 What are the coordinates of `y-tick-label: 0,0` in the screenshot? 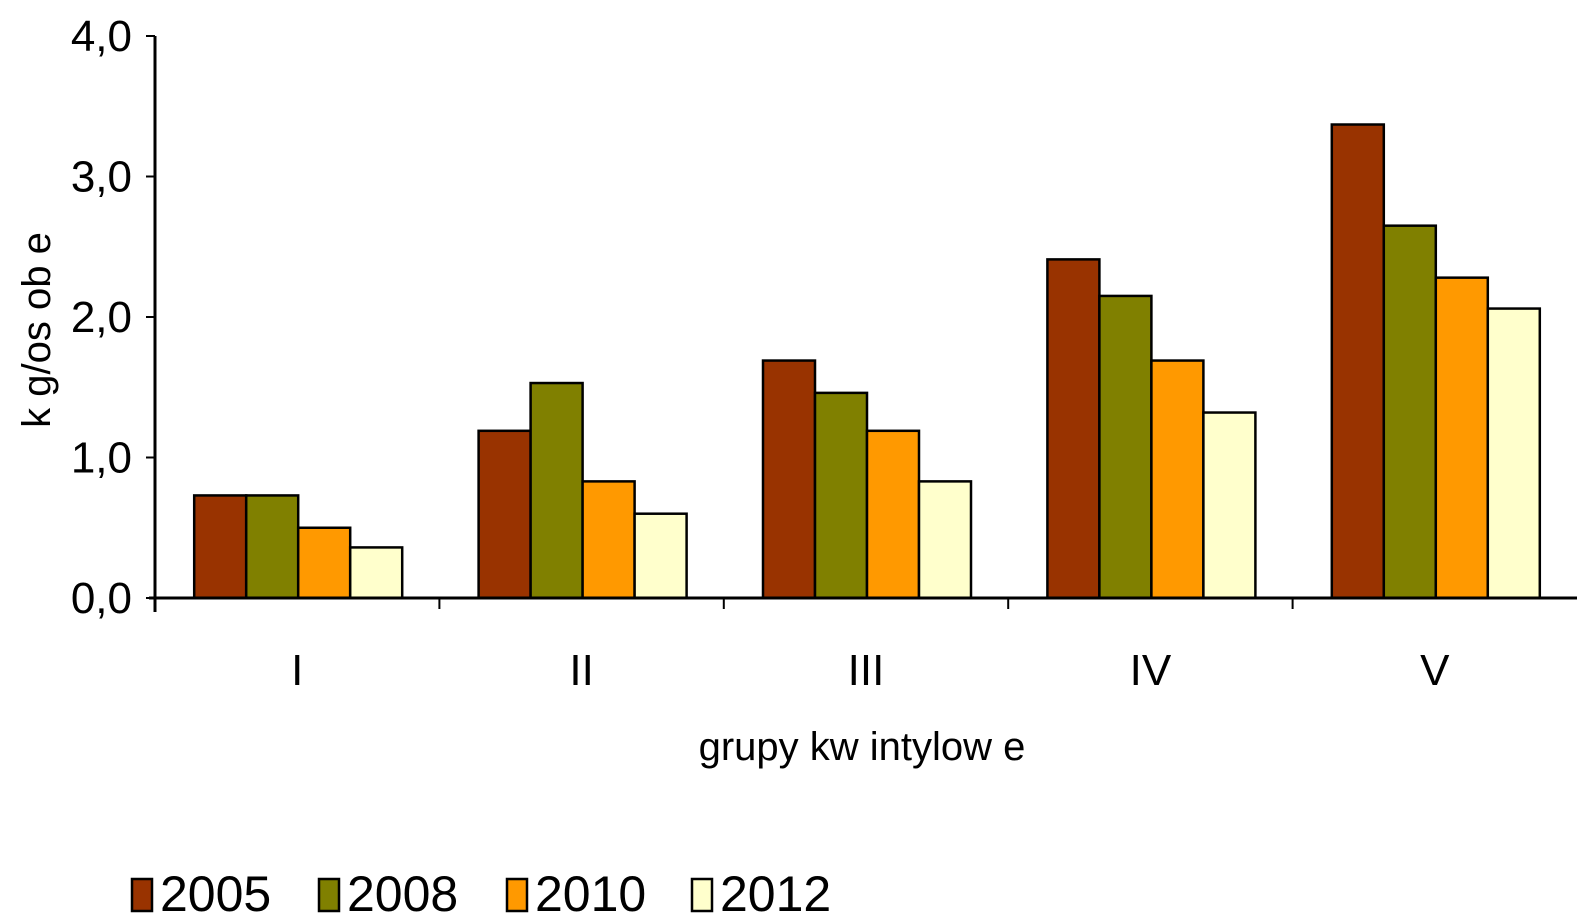 It's located at (101, 598).